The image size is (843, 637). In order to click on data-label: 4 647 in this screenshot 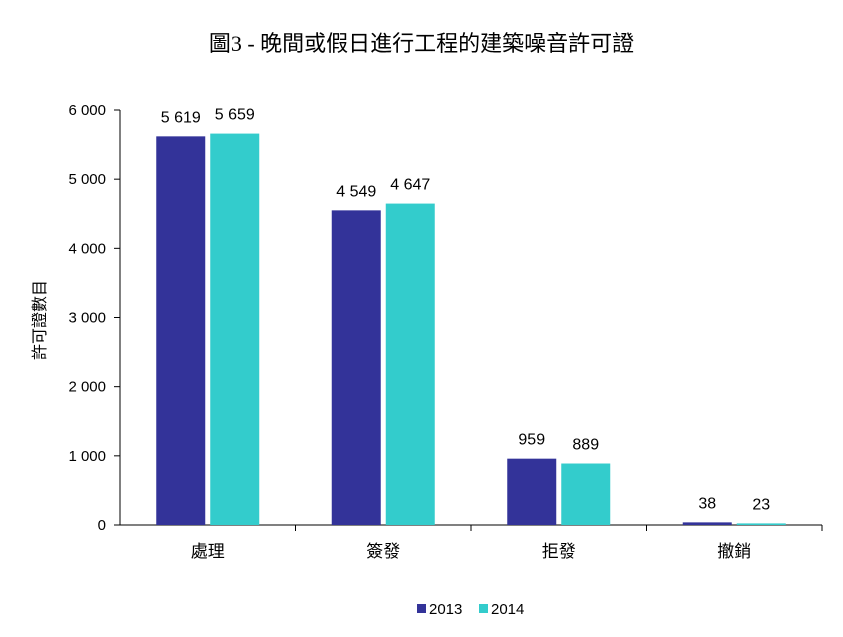, I will do `click(410, 185)`.